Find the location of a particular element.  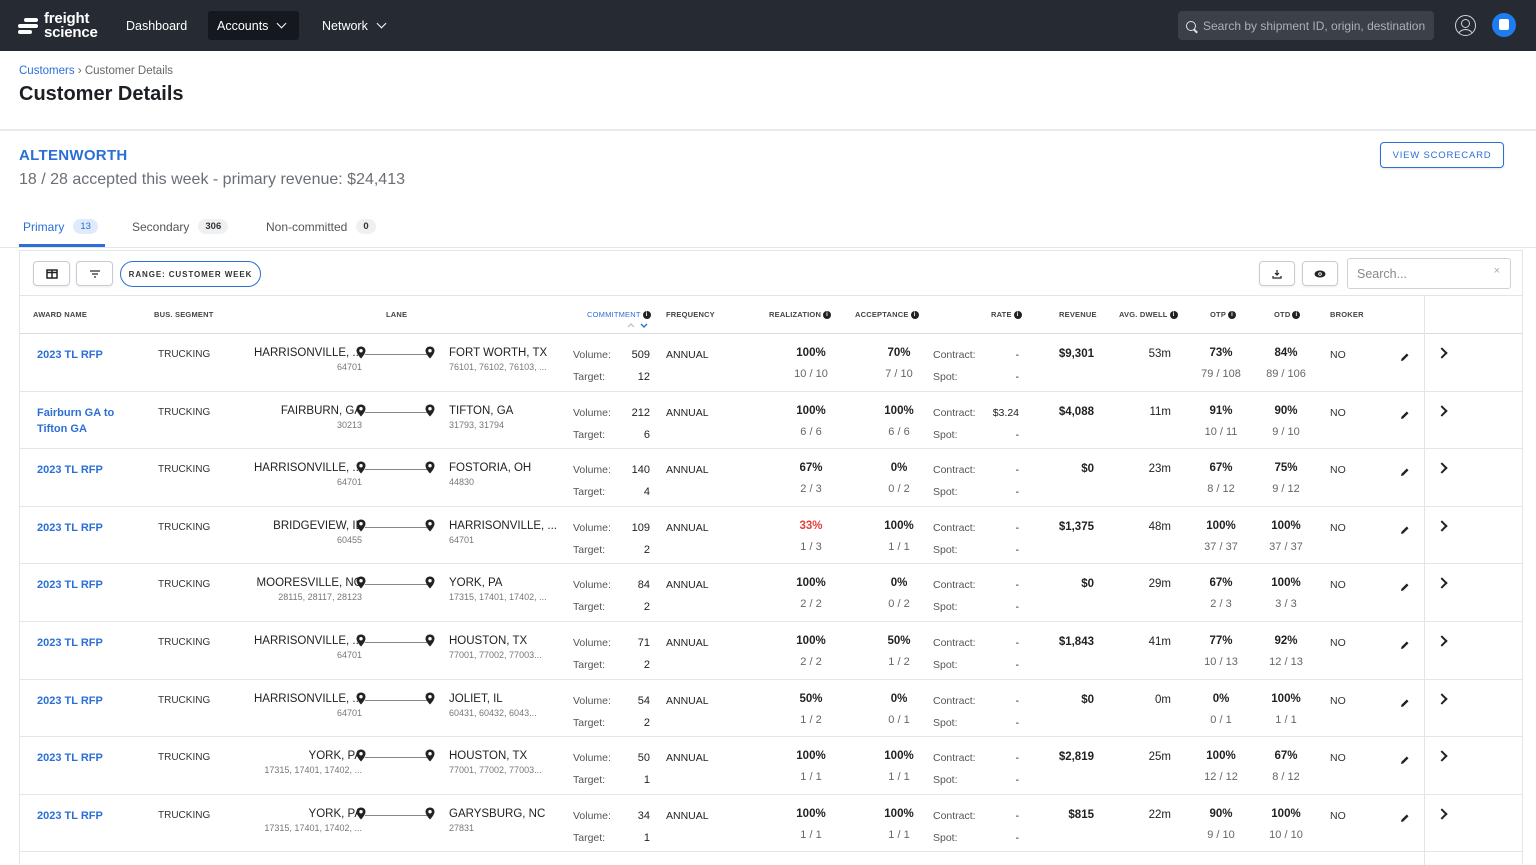

col-rate: RATE i is located at coordinates (1006, 314).